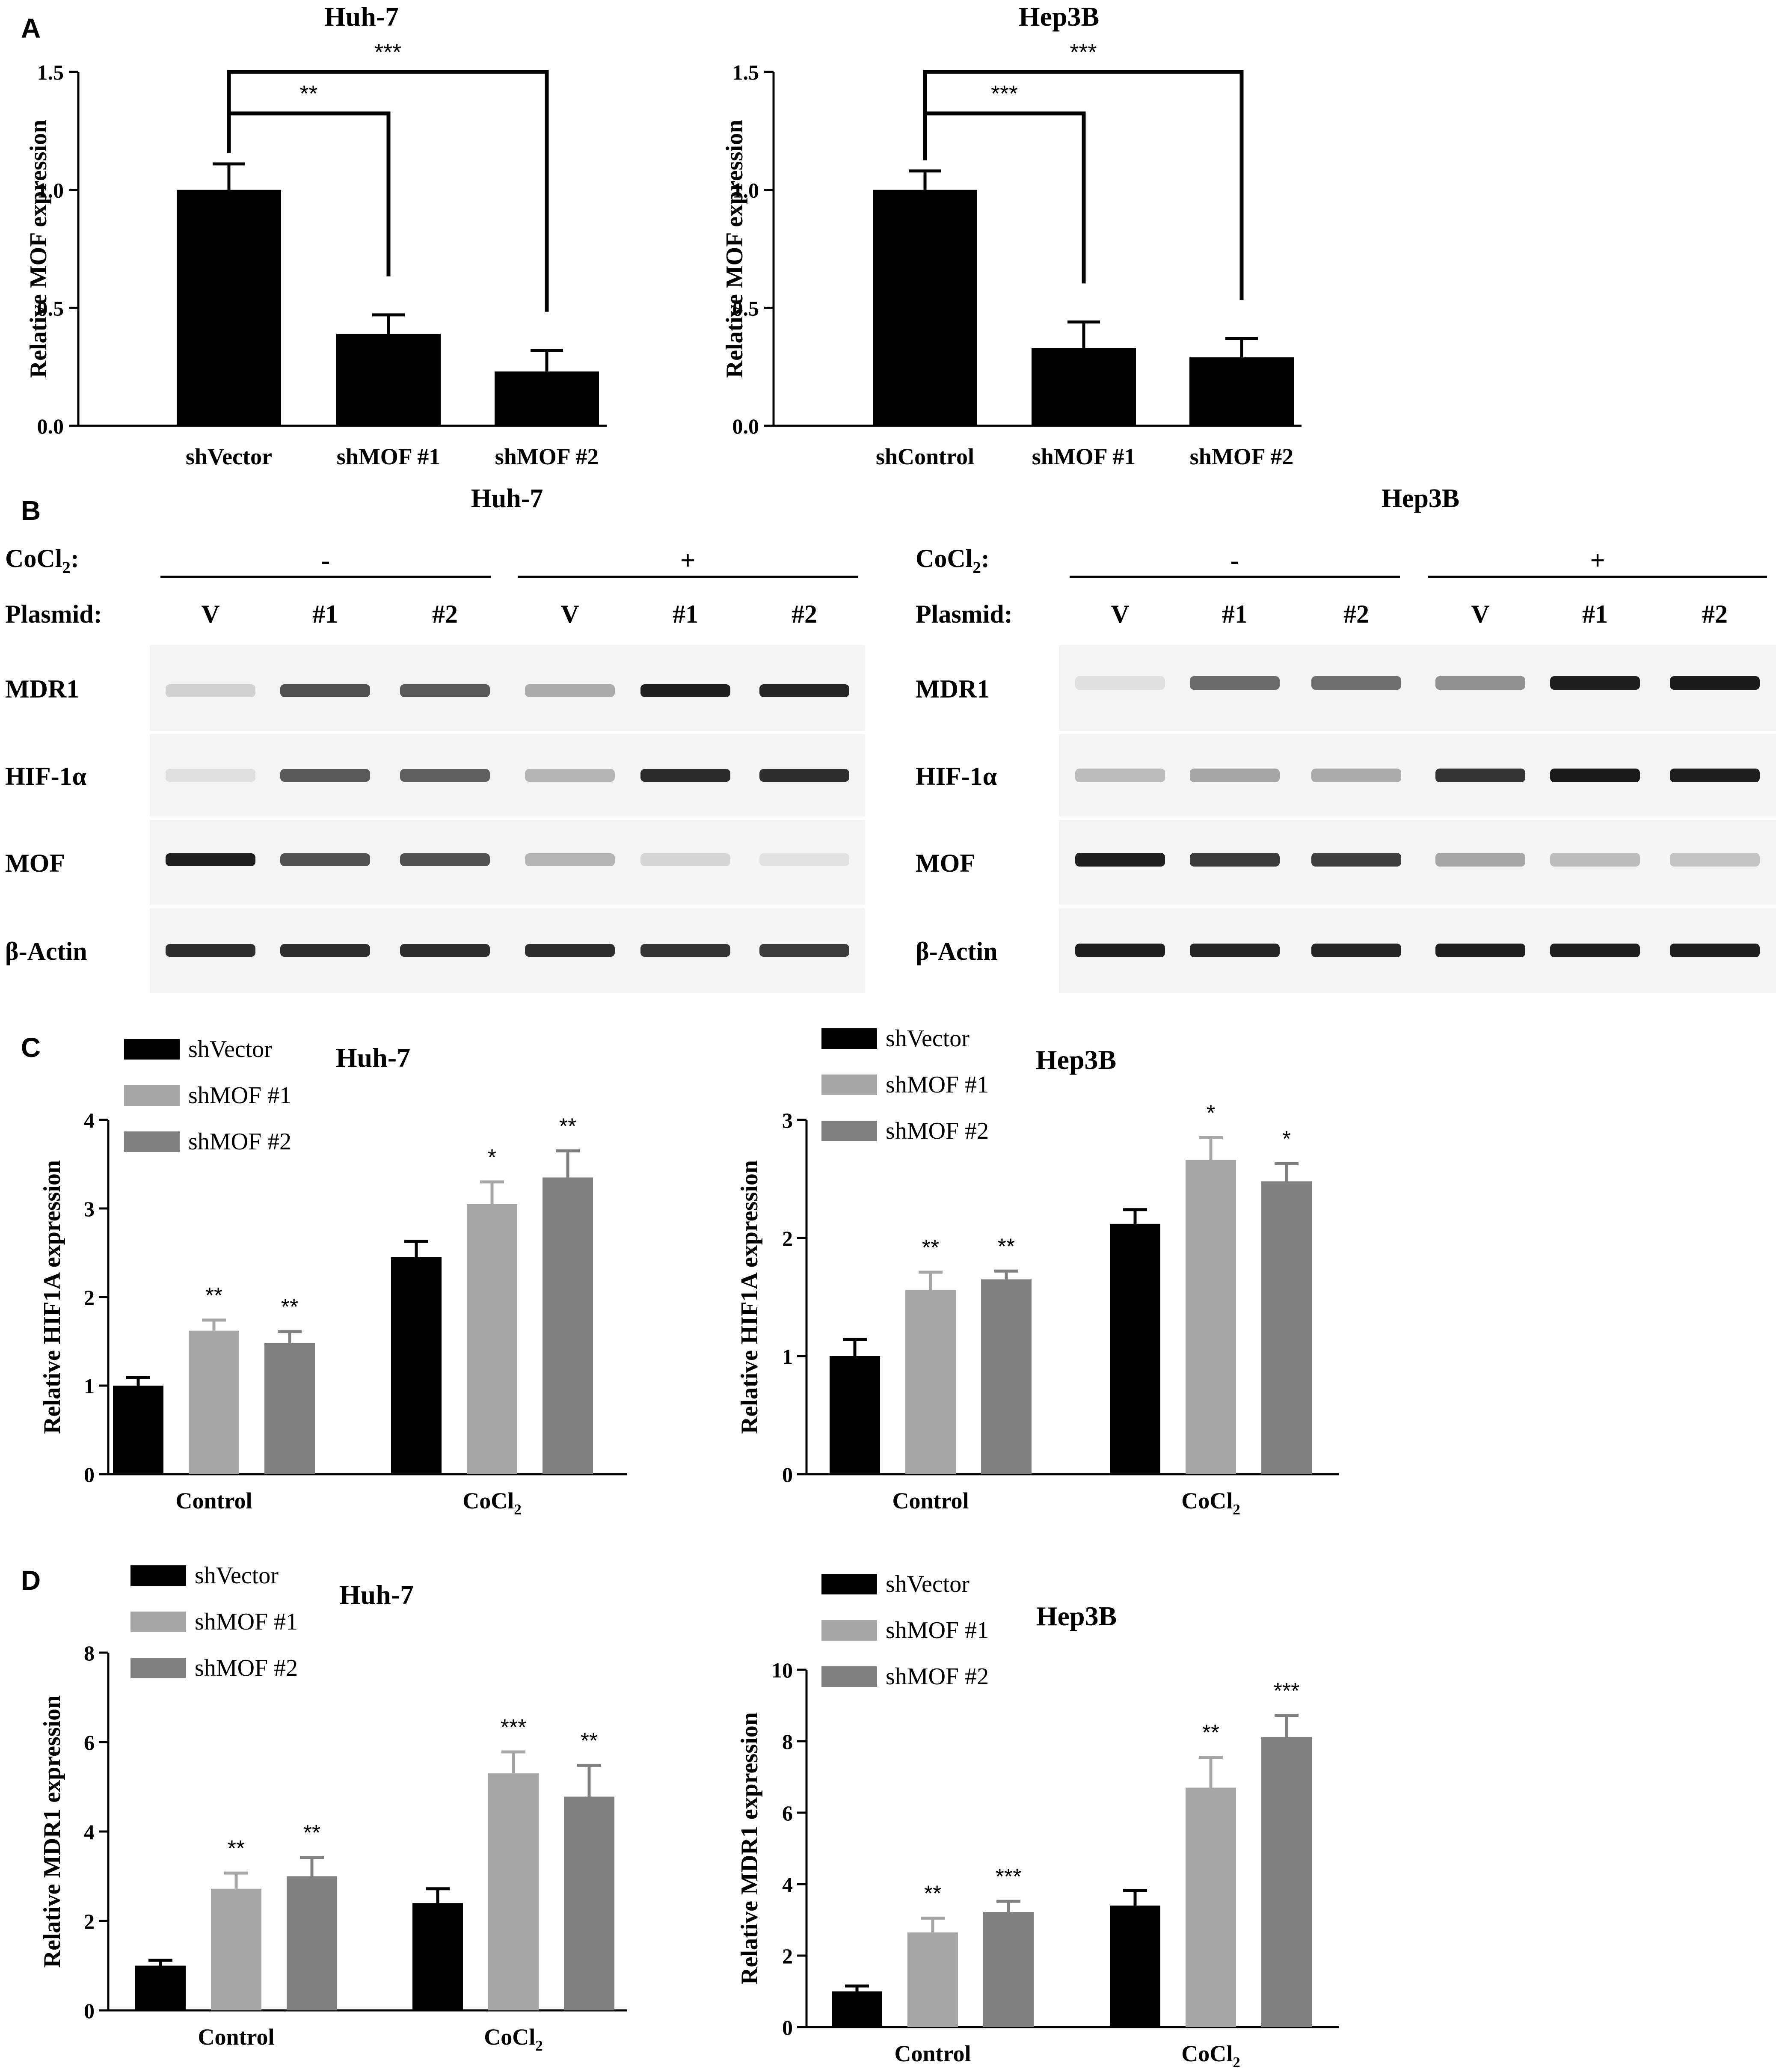  I want to click on x-tick-label: shMOF #2, so click(547, 456).